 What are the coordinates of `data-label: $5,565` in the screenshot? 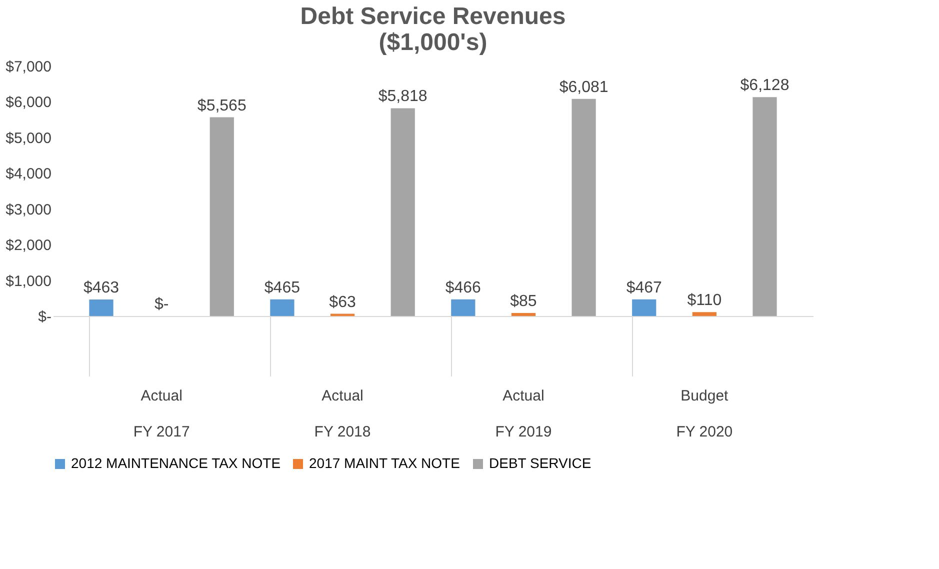 It's located at (221, 105).